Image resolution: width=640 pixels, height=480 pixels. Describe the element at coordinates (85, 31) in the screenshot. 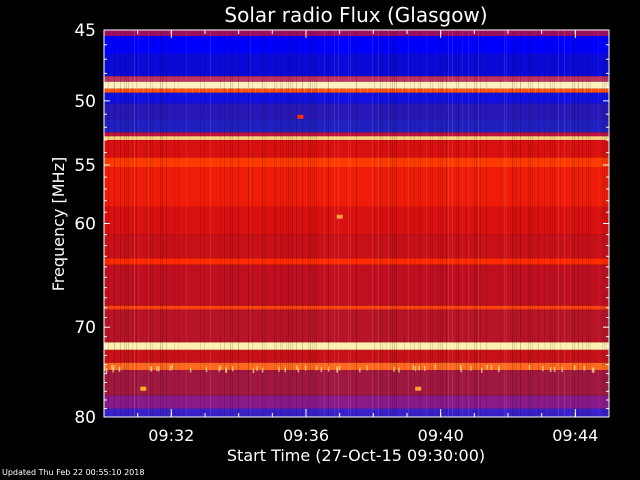

I see `y-tick-label-0: 45` at that location.